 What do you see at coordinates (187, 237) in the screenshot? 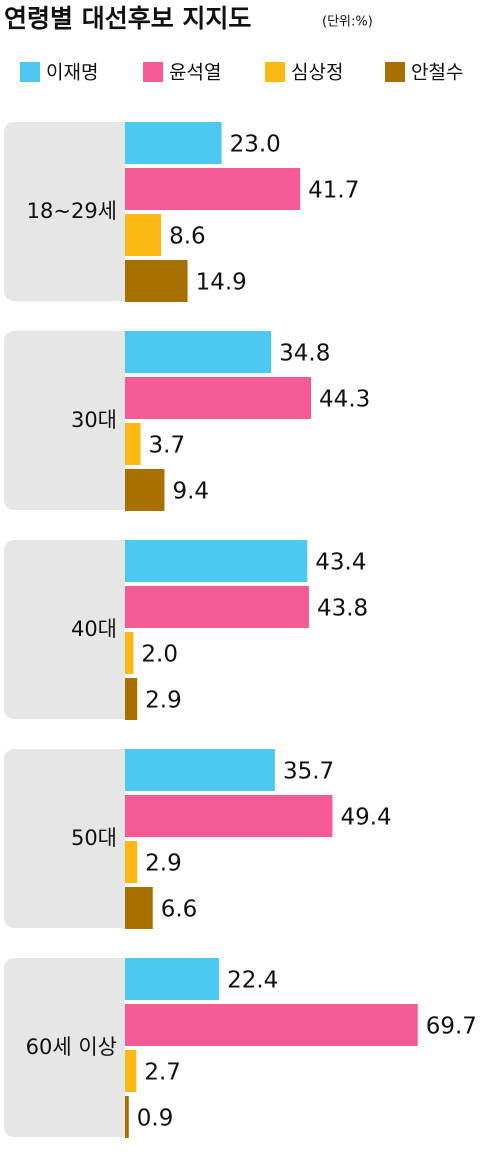
I see `value-label: 8.6` at bounding box center [187, 237].